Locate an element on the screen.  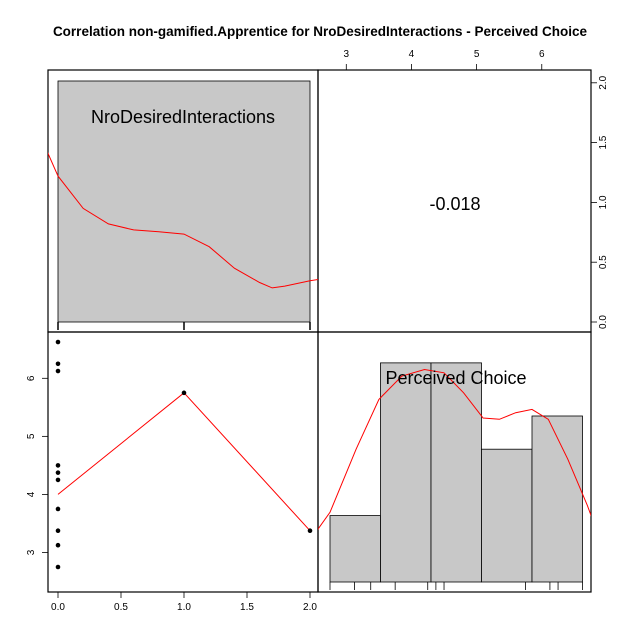
x-top-tick-label: 3 is located at coordinates (347, 54).